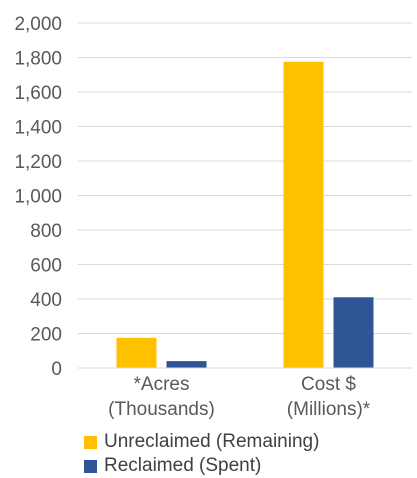 Image resolution: width=417 pixels, height=478 pixels. What do you see at coordinates (56, 369) in the screenshot?
I see `y-tick-label: 0` at bounding box center [56, 369].